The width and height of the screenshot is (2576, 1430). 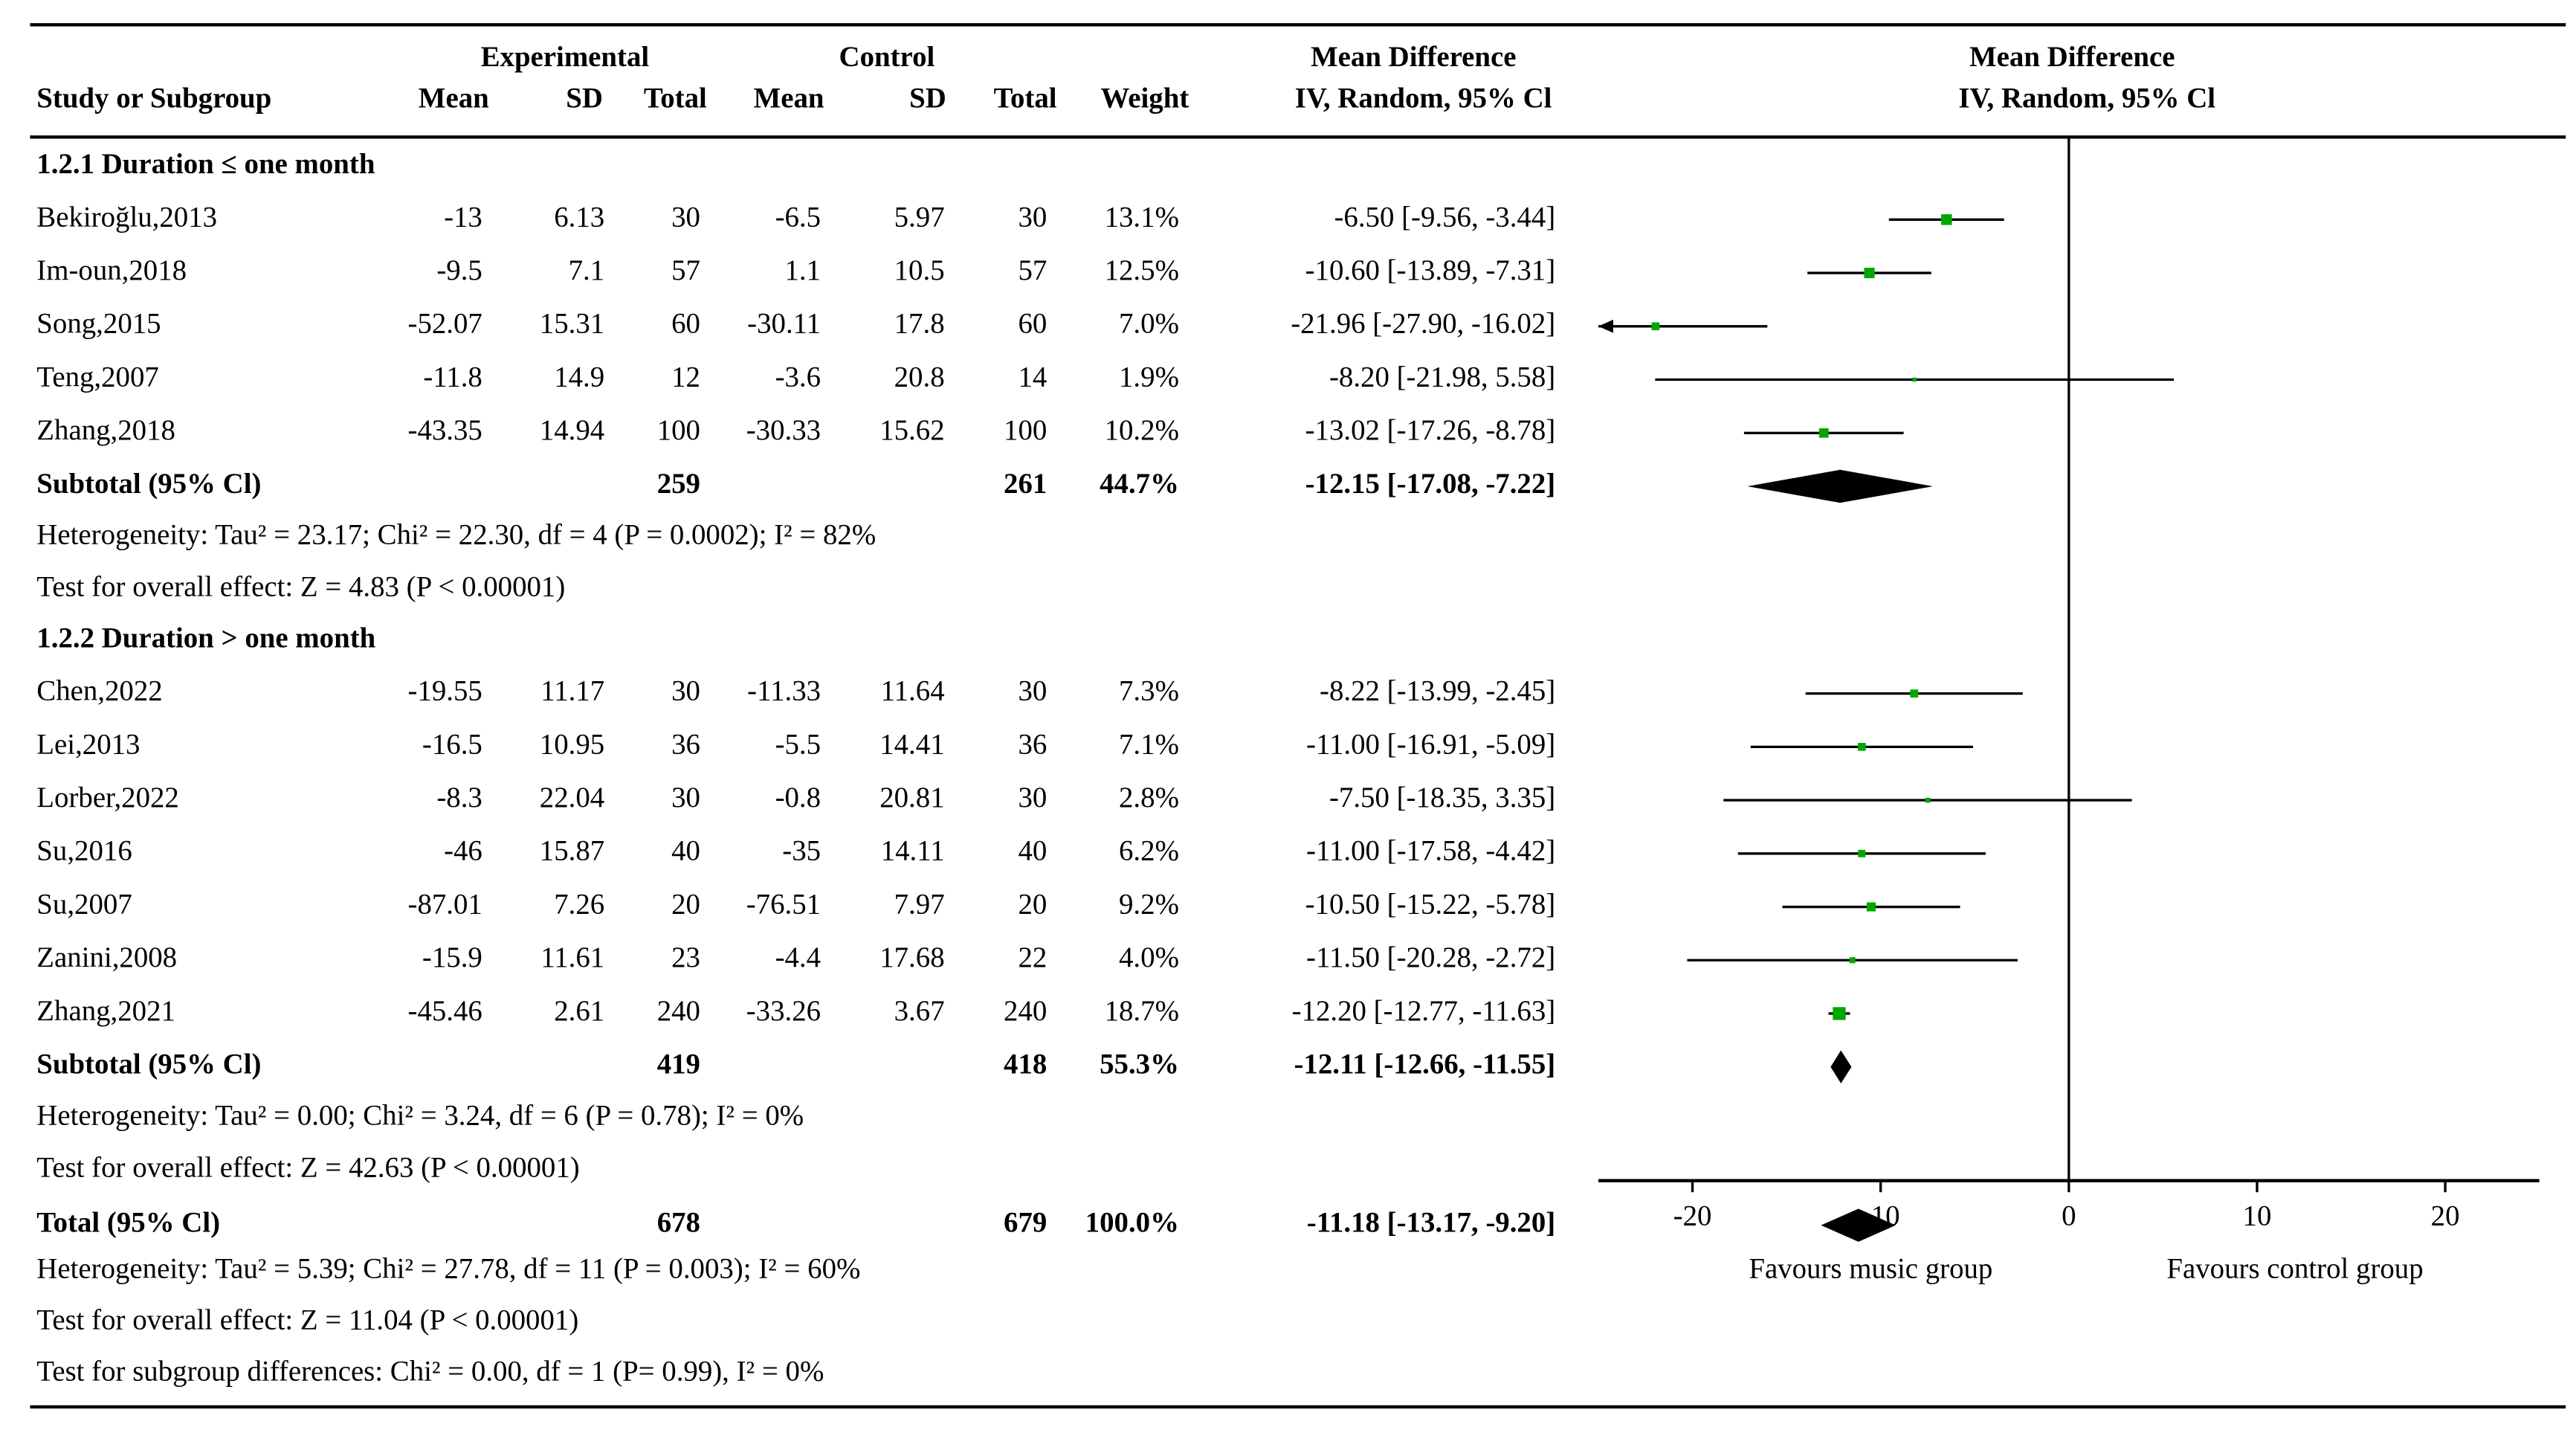 What do you see at coordinates (579, 377) in the screenshot?
I see `cell: 14.9` at bounding box center [579, 377].